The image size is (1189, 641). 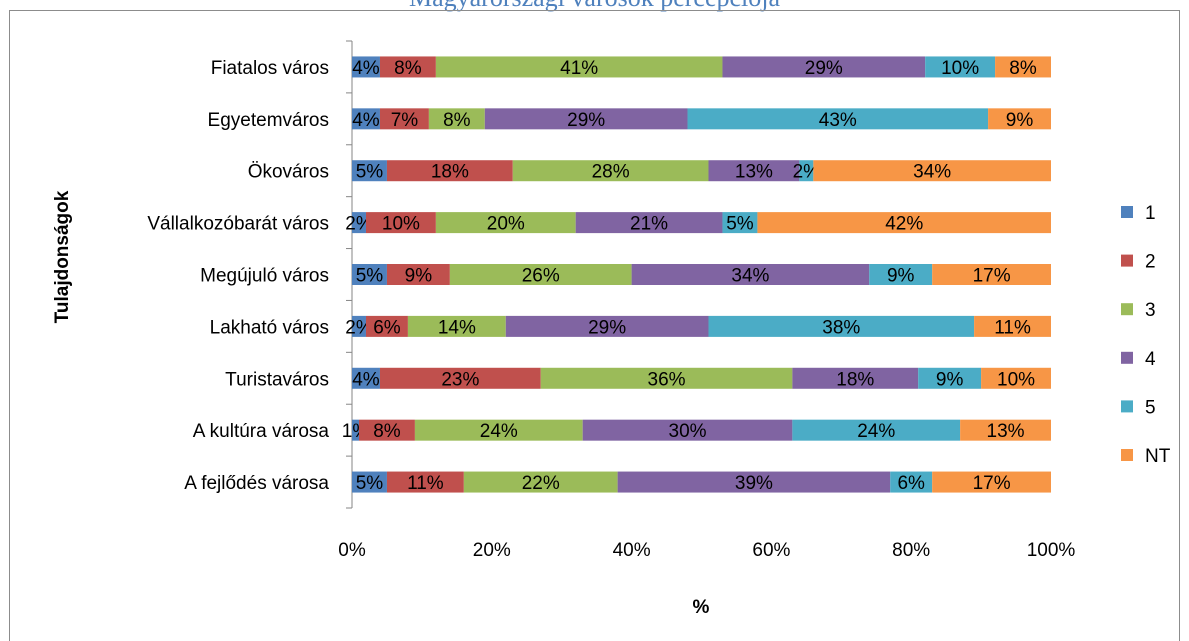 I want to click on legend-label: 3, so click(x=1150, y=310).